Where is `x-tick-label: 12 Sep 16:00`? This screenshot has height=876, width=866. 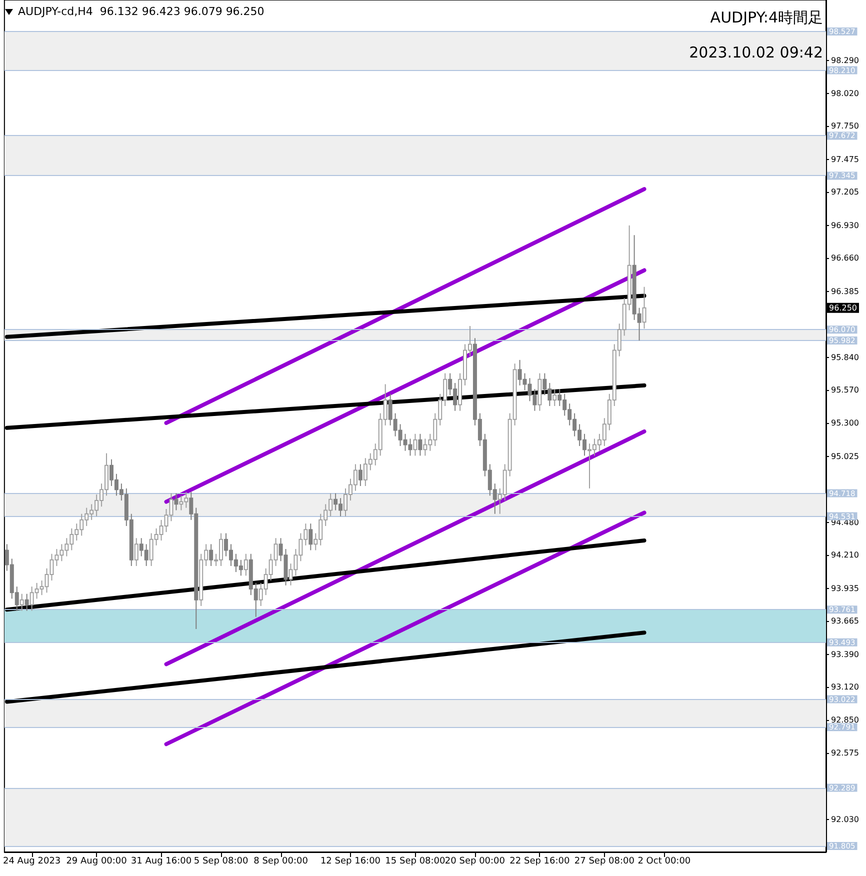 x-tick-label: 12 Sep 16:00 is located at coordinates (350, 861).